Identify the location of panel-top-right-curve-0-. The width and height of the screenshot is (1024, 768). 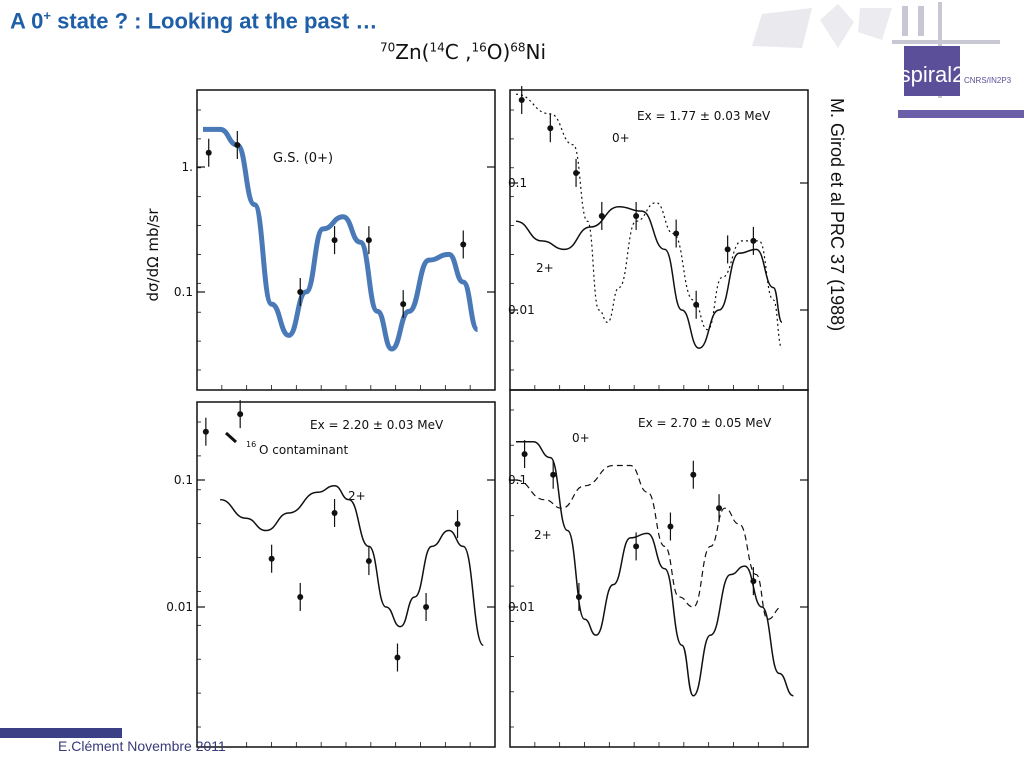
(649, 221).